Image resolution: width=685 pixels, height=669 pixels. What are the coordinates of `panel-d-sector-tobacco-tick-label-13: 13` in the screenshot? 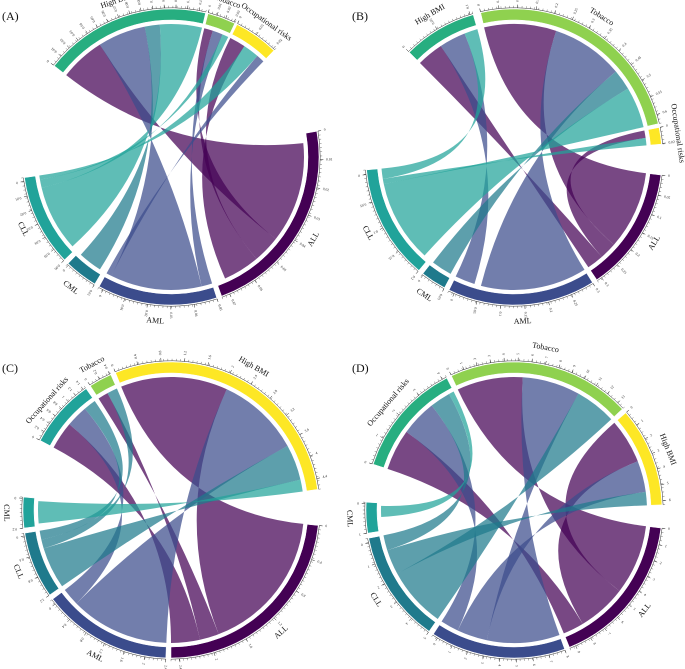 It's located at (623, 397).